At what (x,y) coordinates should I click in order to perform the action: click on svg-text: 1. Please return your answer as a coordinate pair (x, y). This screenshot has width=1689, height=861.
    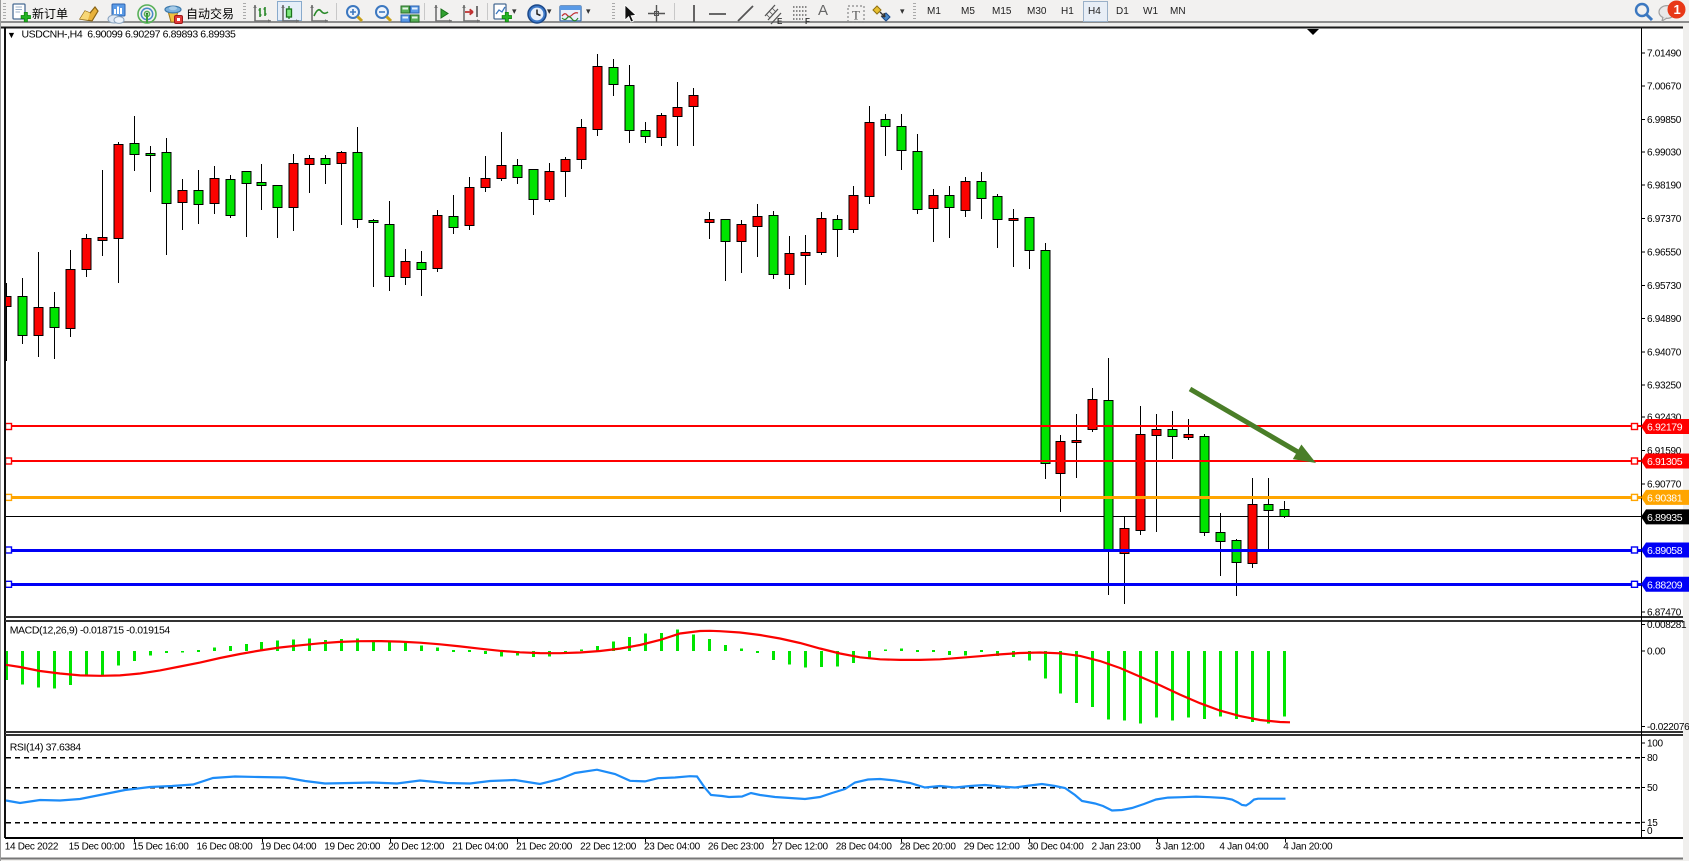
    Looking at the image, I should click on (1677, 9).